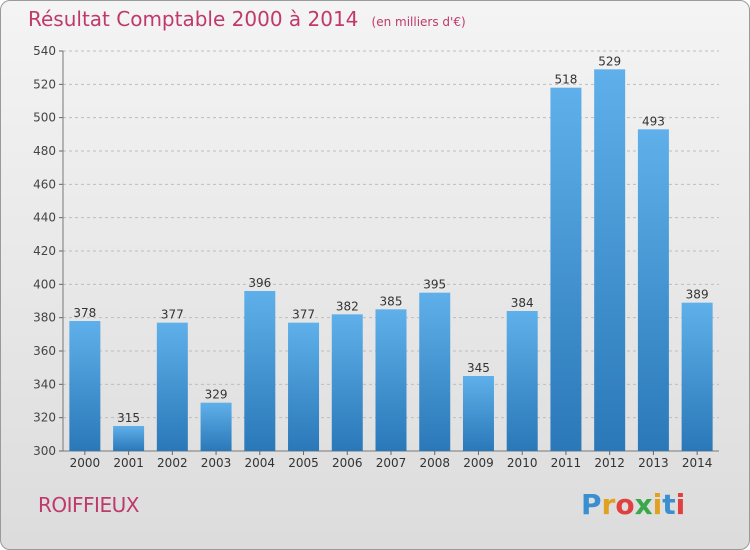  What do you see at coordinates (44, 318) in the screenshot?
I see `y-tick-label: 380` at bounding box center [44, 318].